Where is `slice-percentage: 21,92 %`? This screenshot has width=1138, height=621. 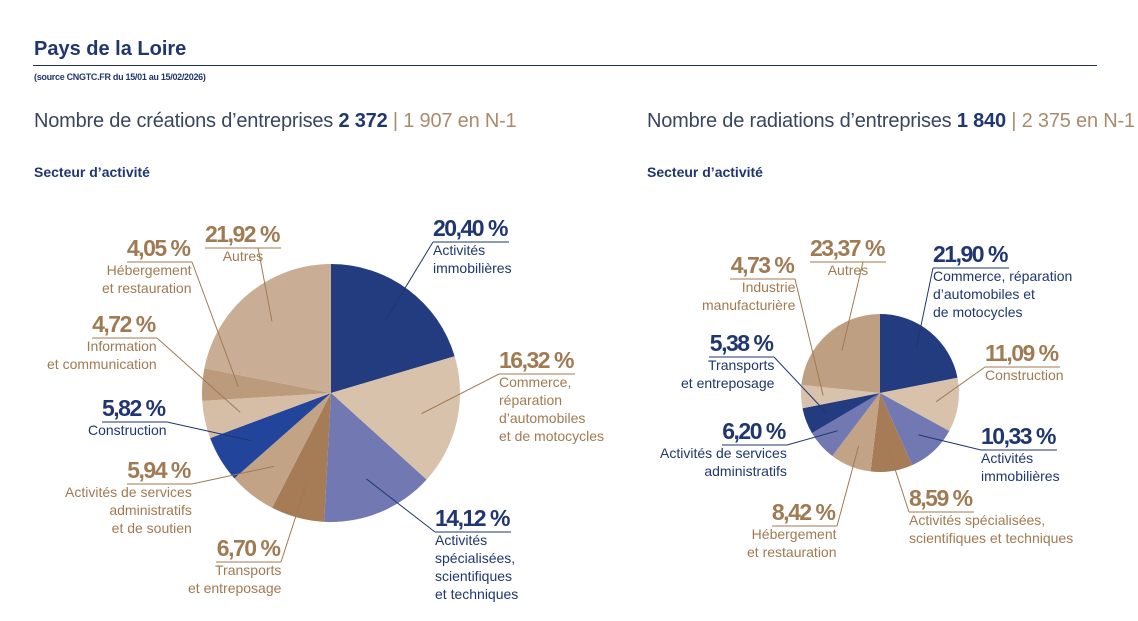 slice-percentage: 21,92 % is located at coordinates (242, 234).